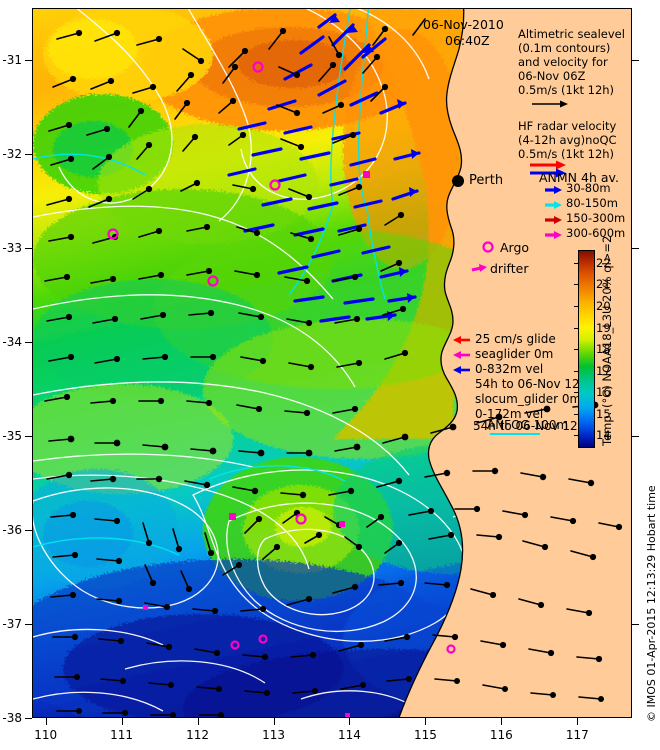  What do you see at coordinates (515, 434) in the screenshot?
I see `legend-anfog-track-line` at bounding box center [515, 434].